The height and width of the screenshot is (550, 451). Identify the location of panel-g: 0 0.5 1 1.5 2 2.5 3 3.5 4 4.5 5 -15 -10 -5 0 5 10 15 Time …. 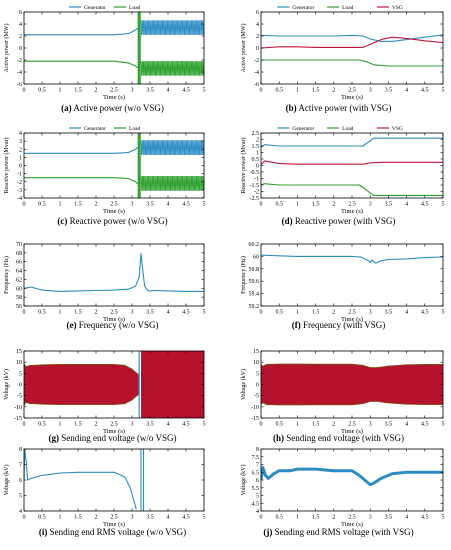
(104, 392).